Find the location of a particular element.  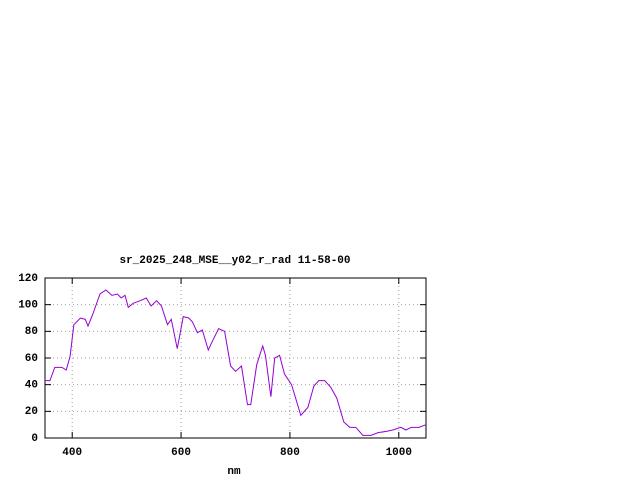

y-tick-label: 0 is located at coordinates (34, 439).